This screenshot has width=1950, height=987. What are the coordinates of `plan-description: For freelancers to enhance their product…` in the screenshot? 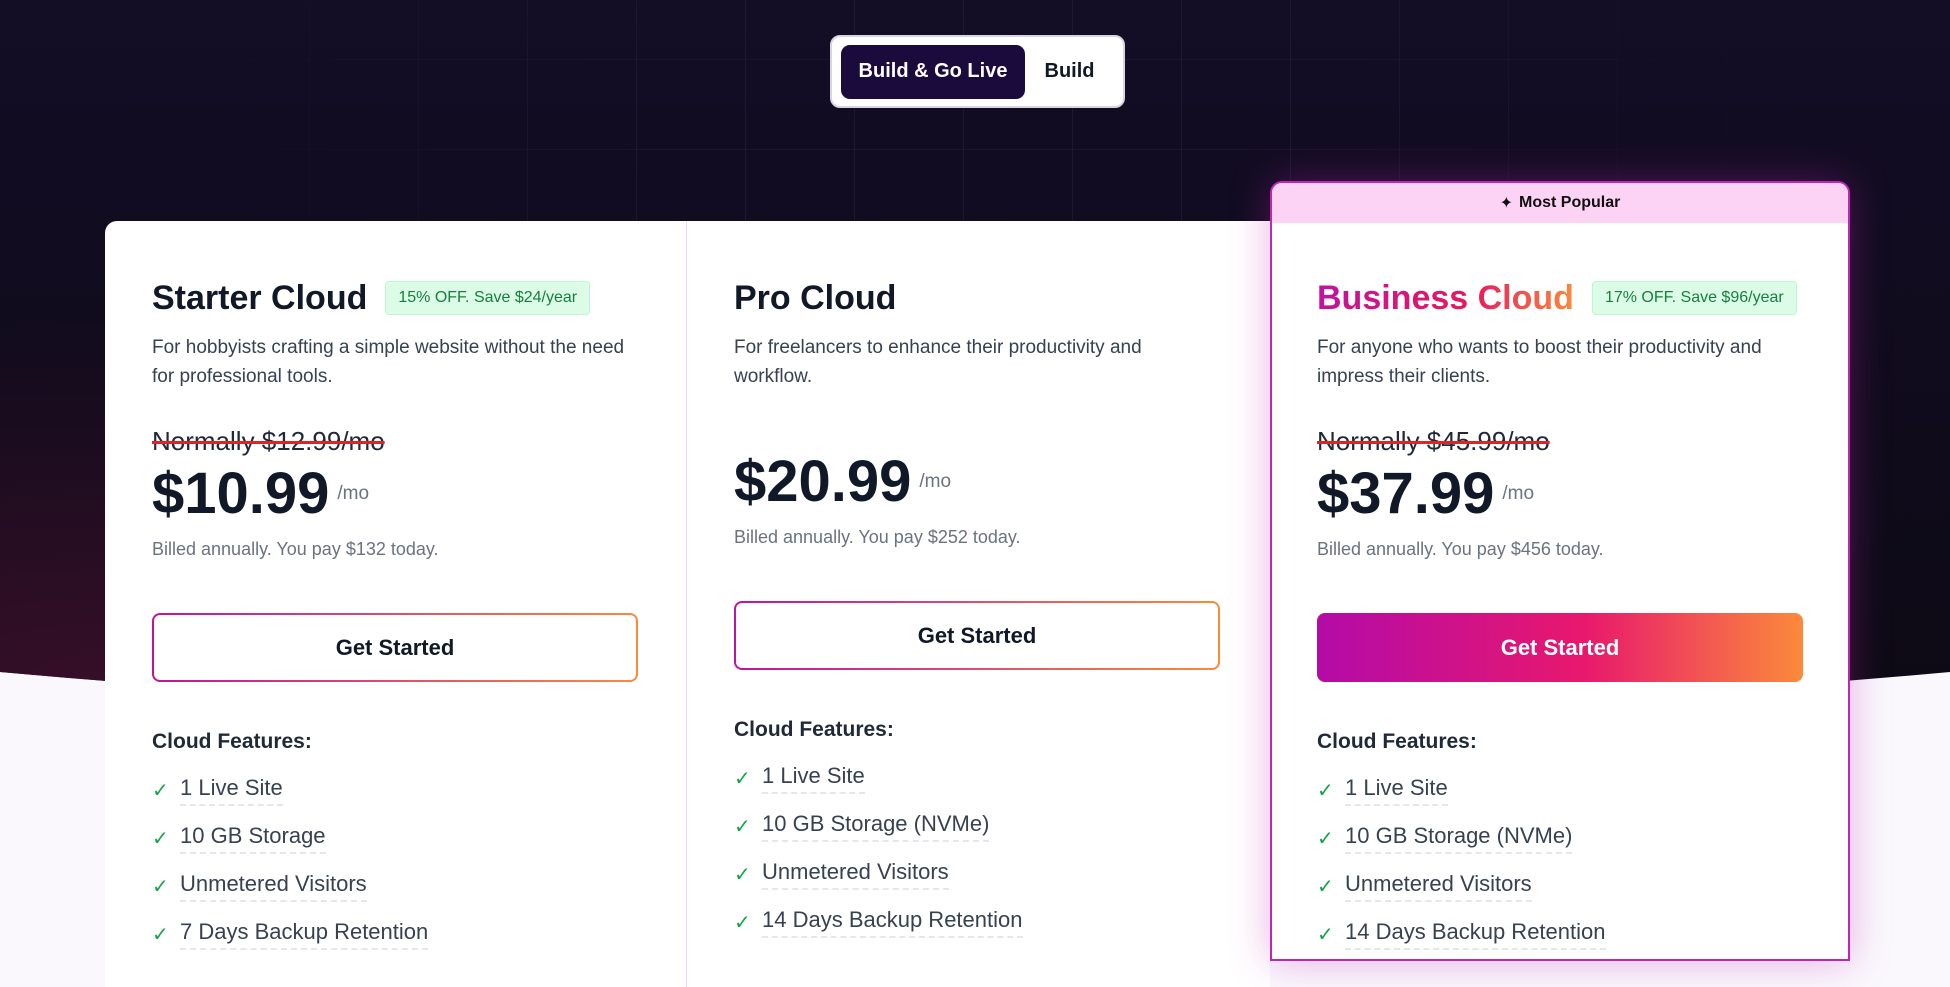 It's located at (938, 362).